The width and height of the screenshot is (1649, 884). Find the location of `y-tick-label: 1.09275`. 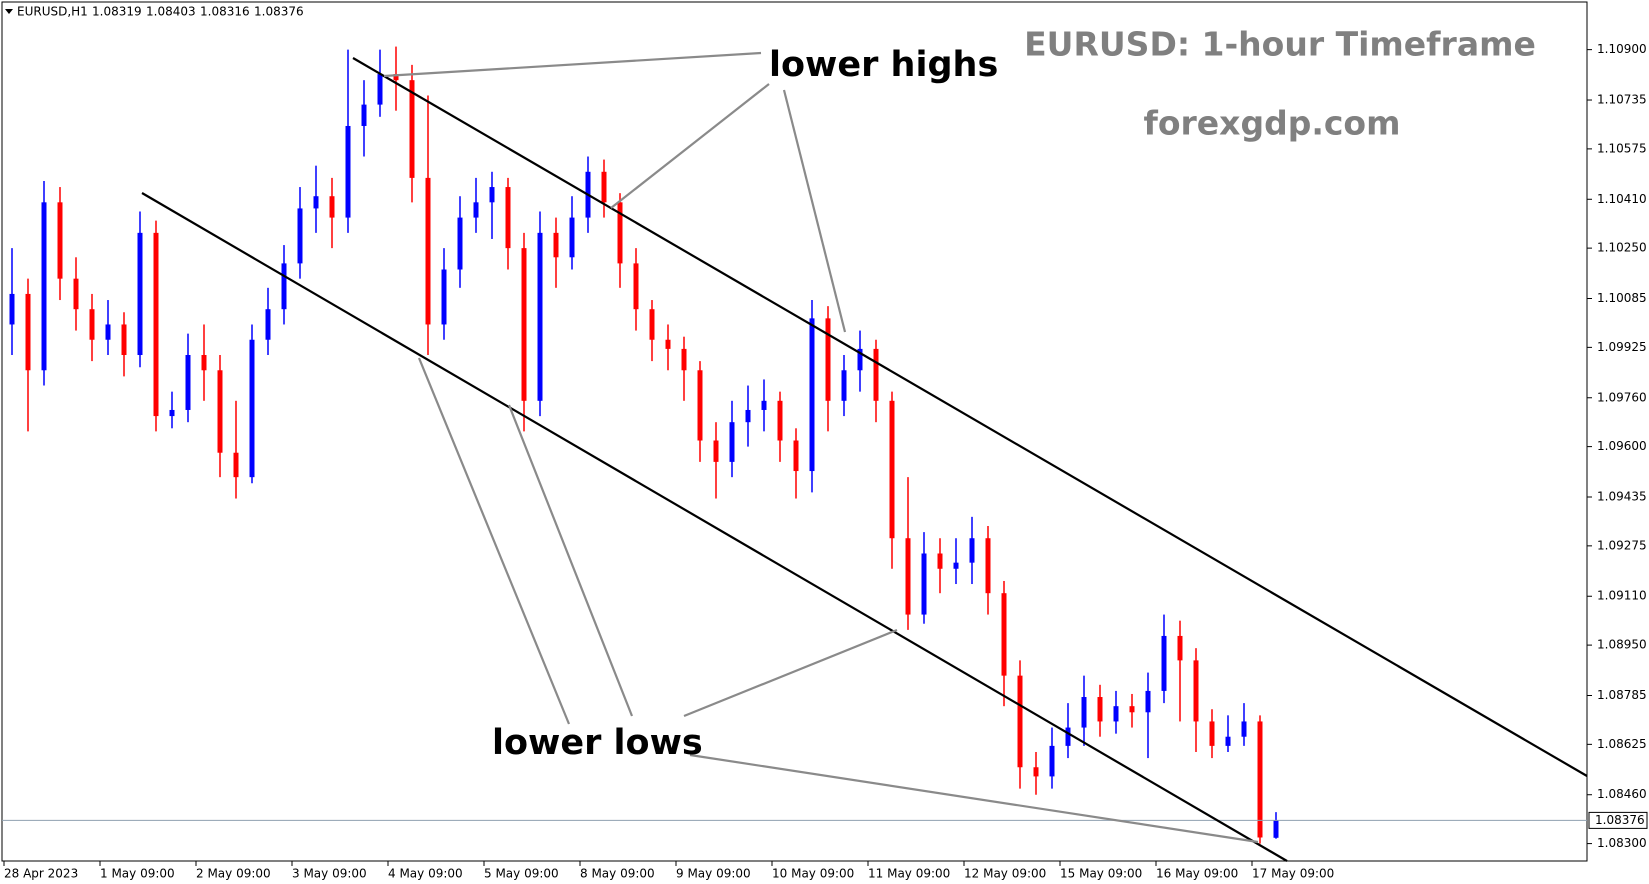

y-tick-label: 1.09275 is located at coordinates (1622, 545).